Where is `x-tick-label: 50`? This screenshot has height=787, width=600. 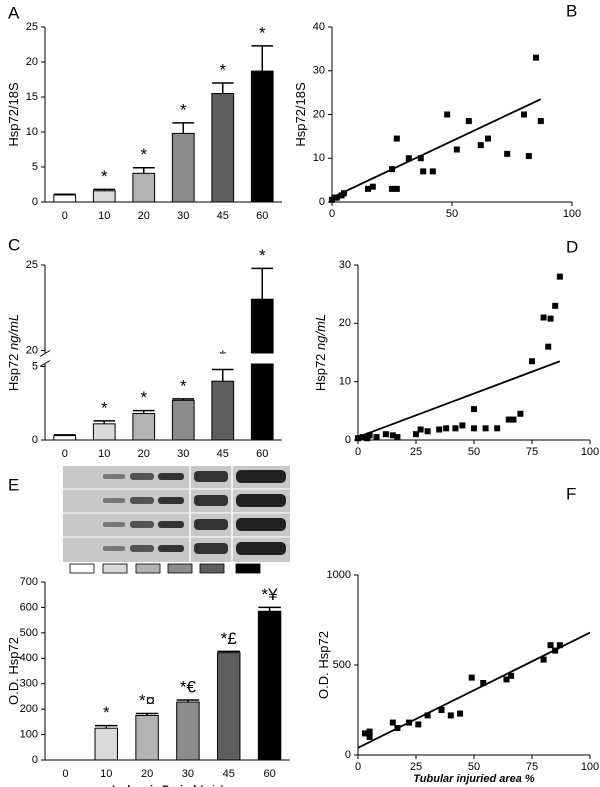 x-tick-label: 50 is located at coordinates (474, 767).